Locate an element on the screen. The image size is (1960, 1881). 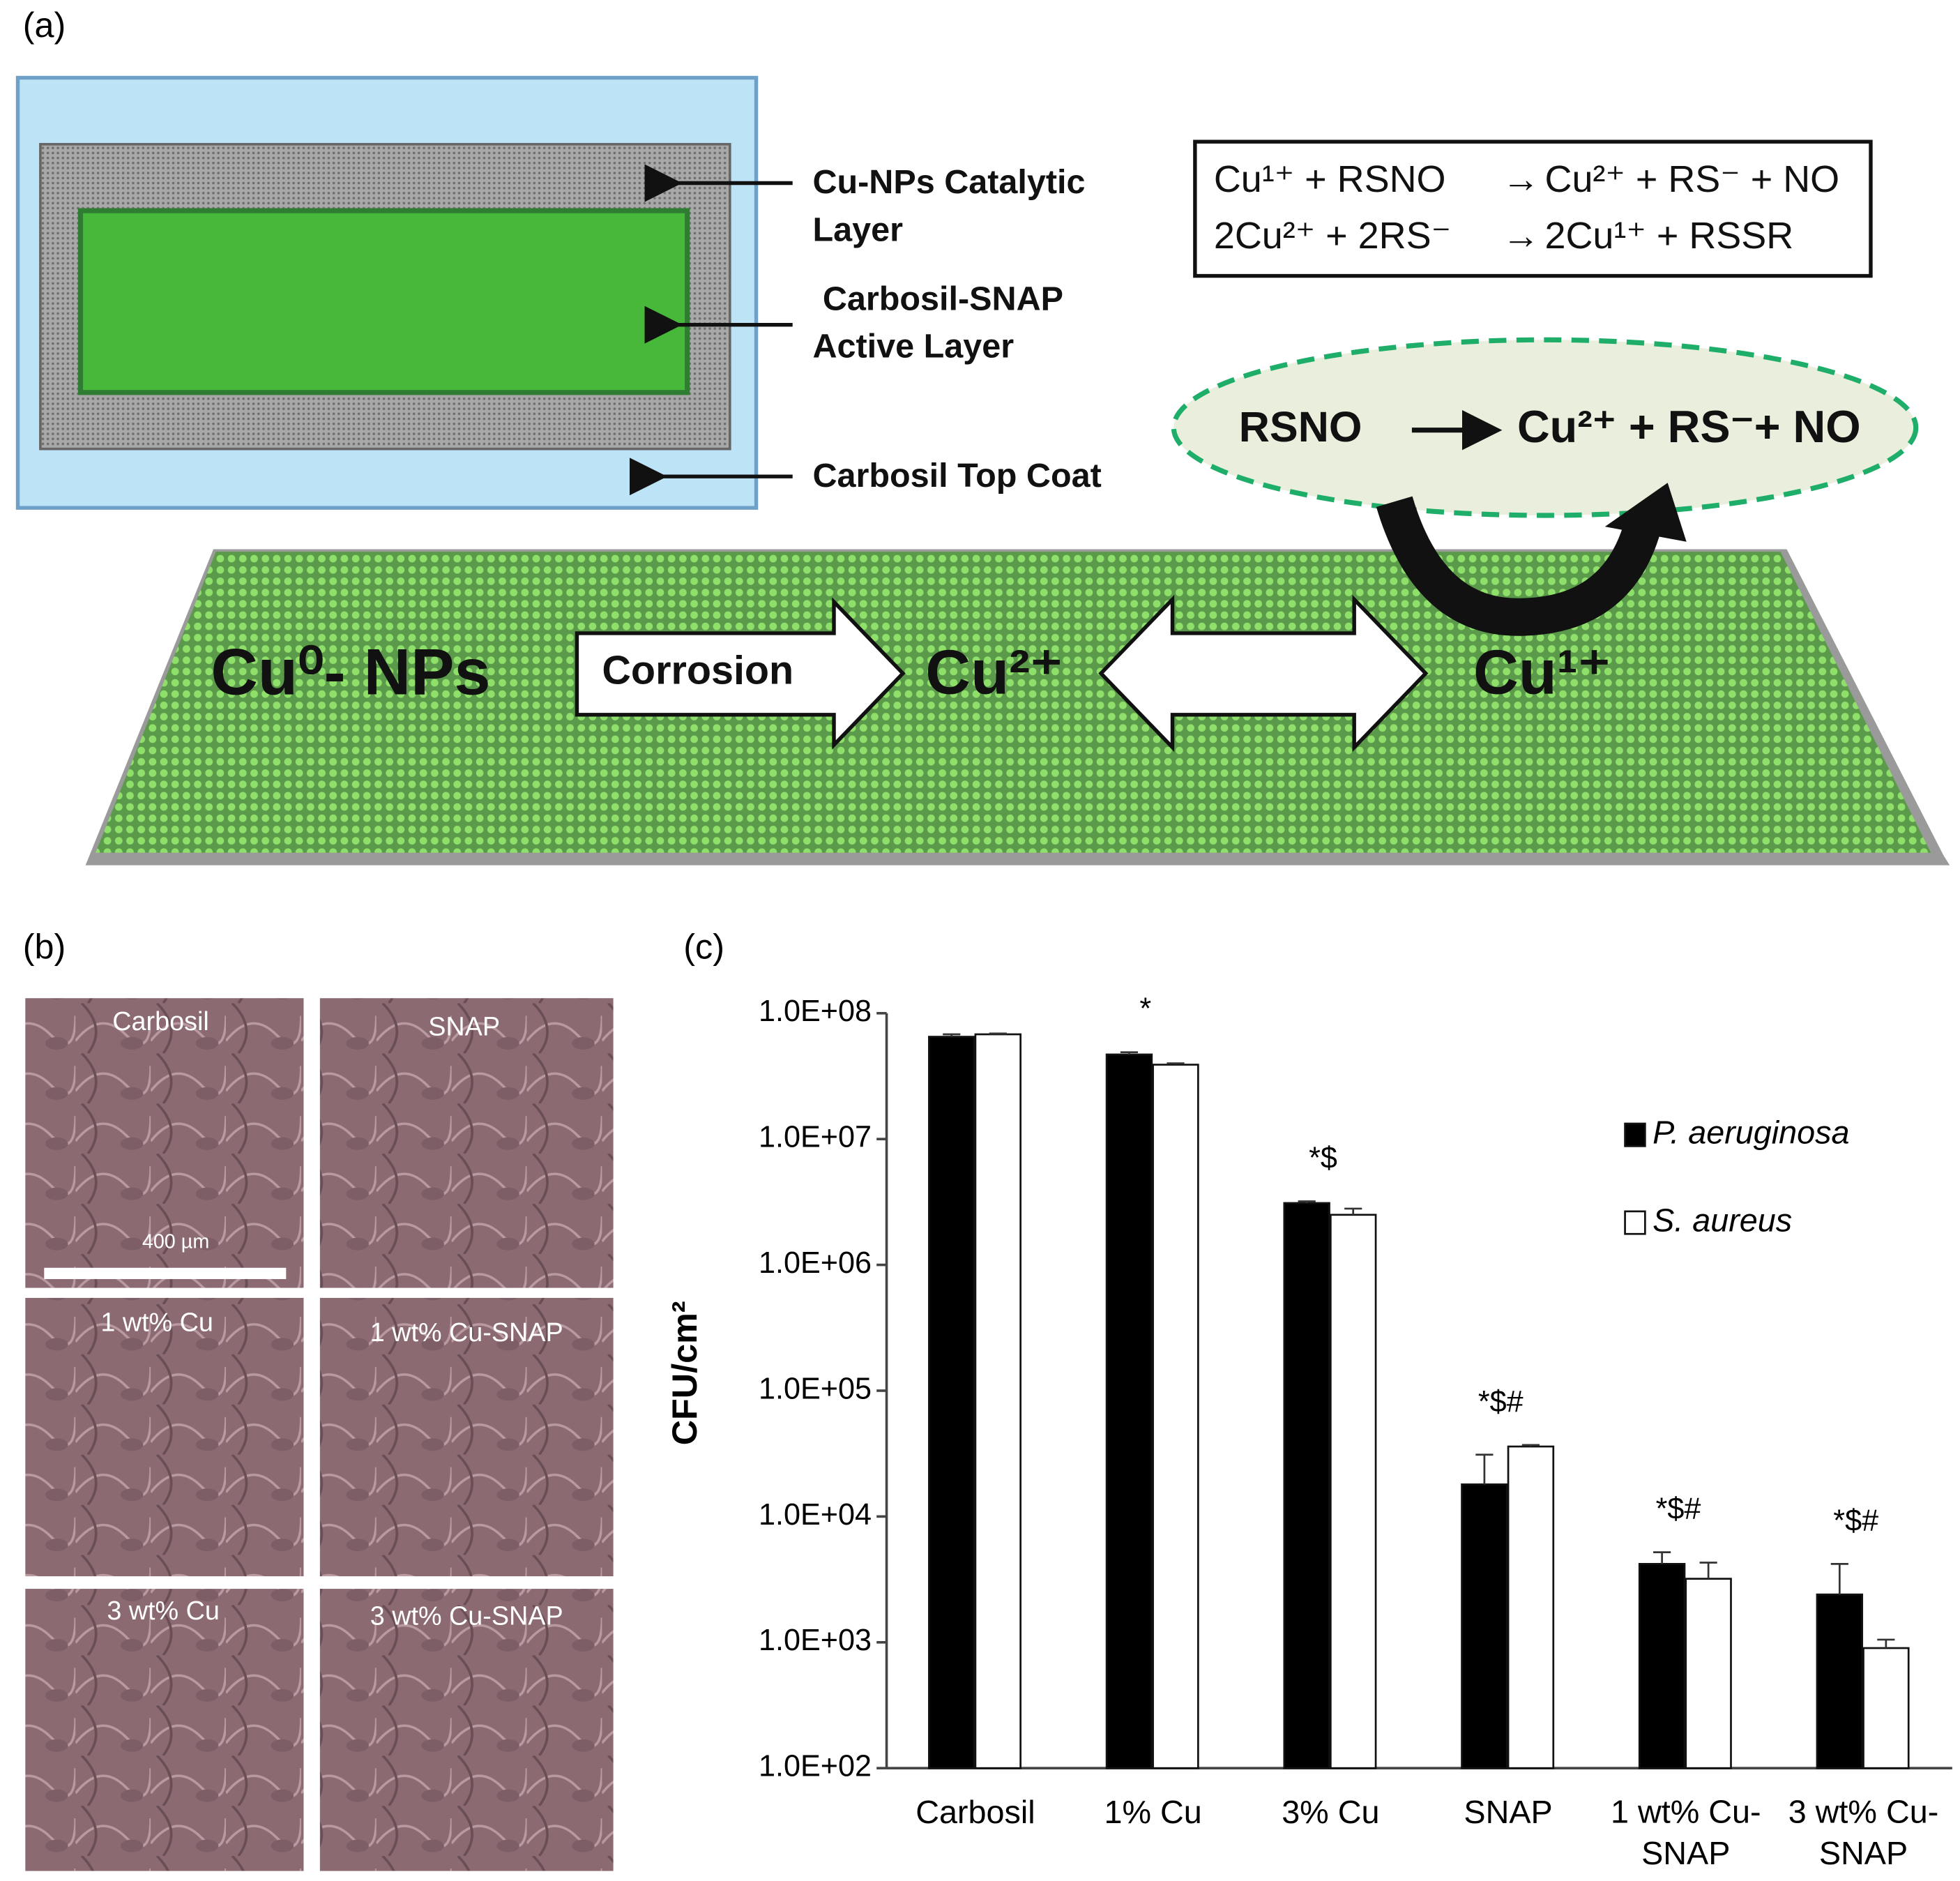
x-tick-label: SNAP is located at coordinates (1508, 1812).